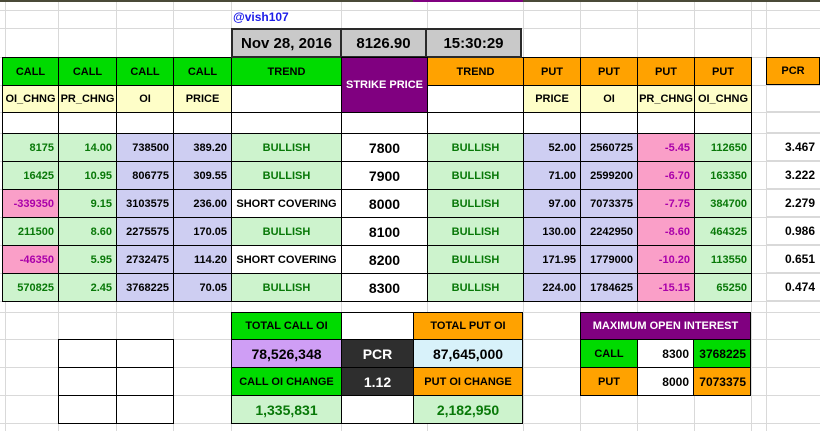  Describe the element at coordinates (468, 382) in the screenshot. I see `put-oi-change-label: PUT OI CHANGE` at that location.